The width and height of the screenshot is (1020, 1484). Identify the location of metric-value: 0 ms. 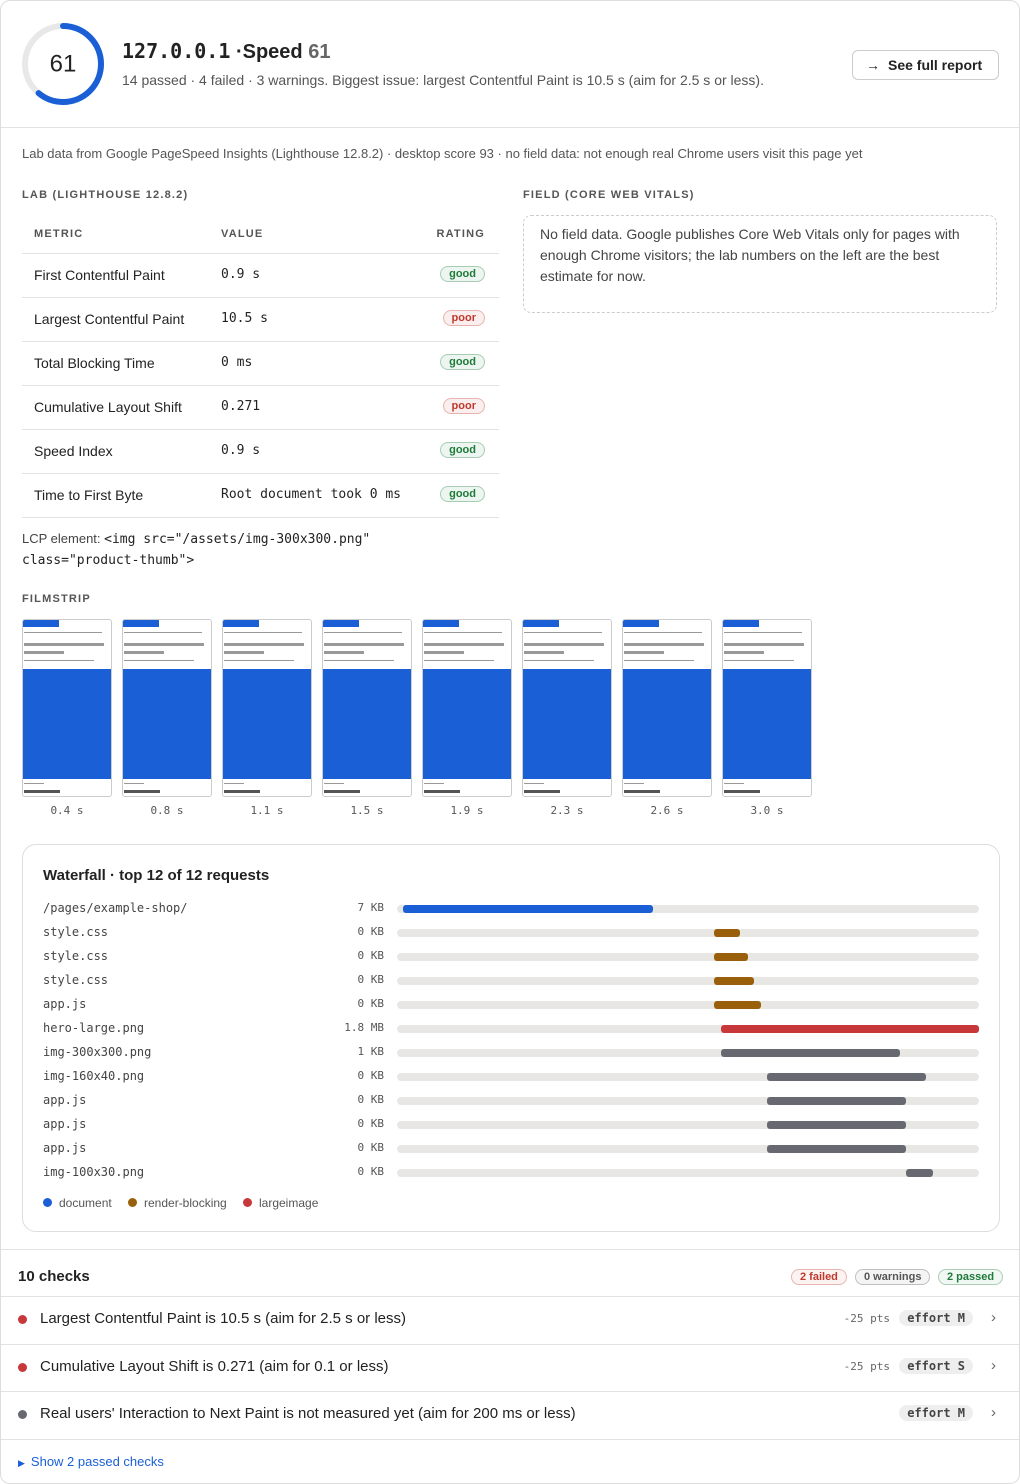
(237, 362).